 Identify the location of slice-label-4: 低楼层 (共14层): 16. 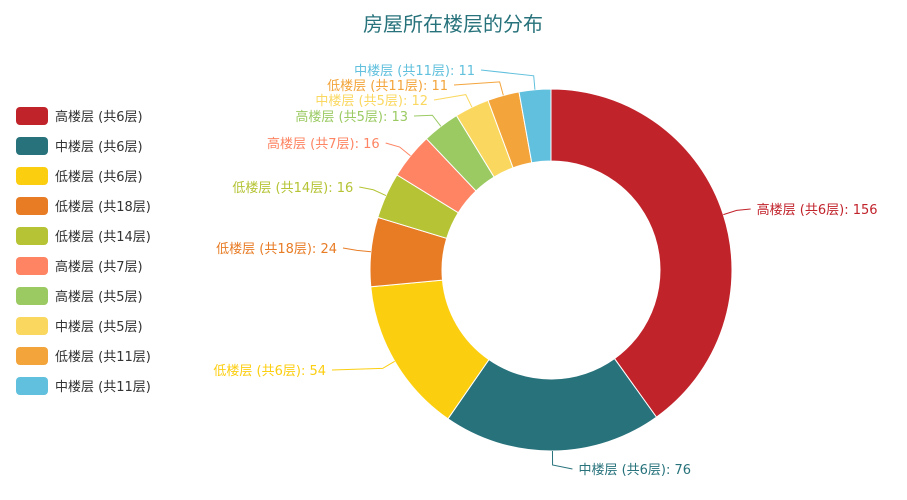
(292, 188).